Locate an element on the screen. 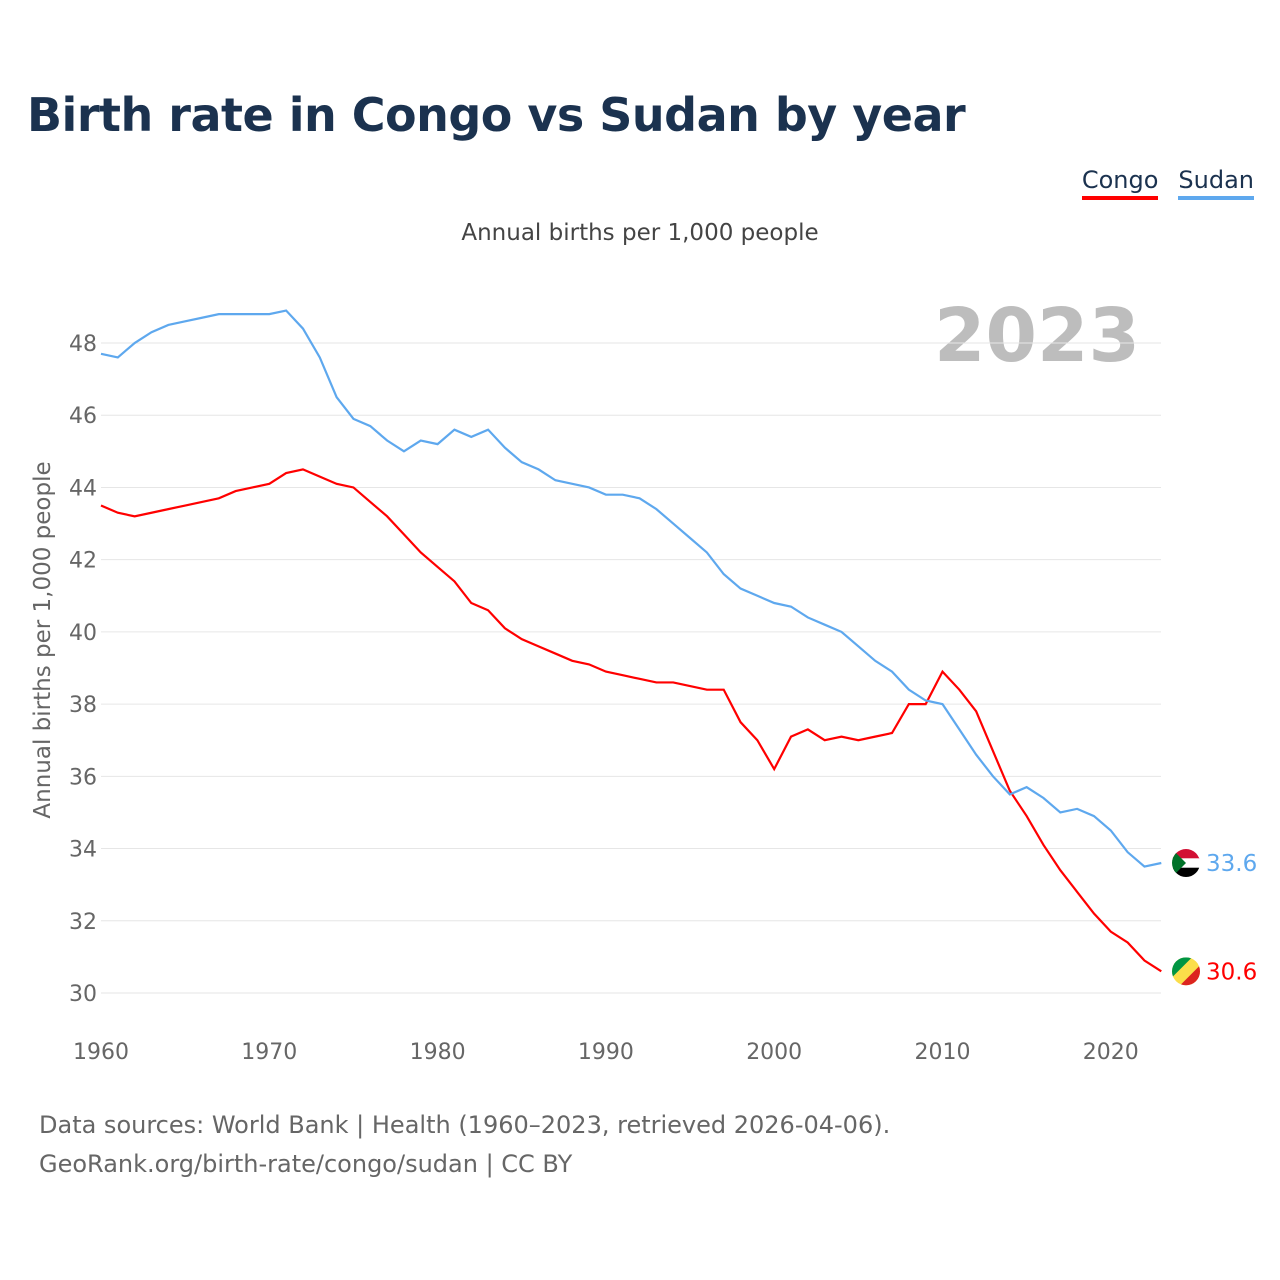 The image size is (1280, 1280). x-tick-label: 2020 is located at coordinates (1111, 1052).